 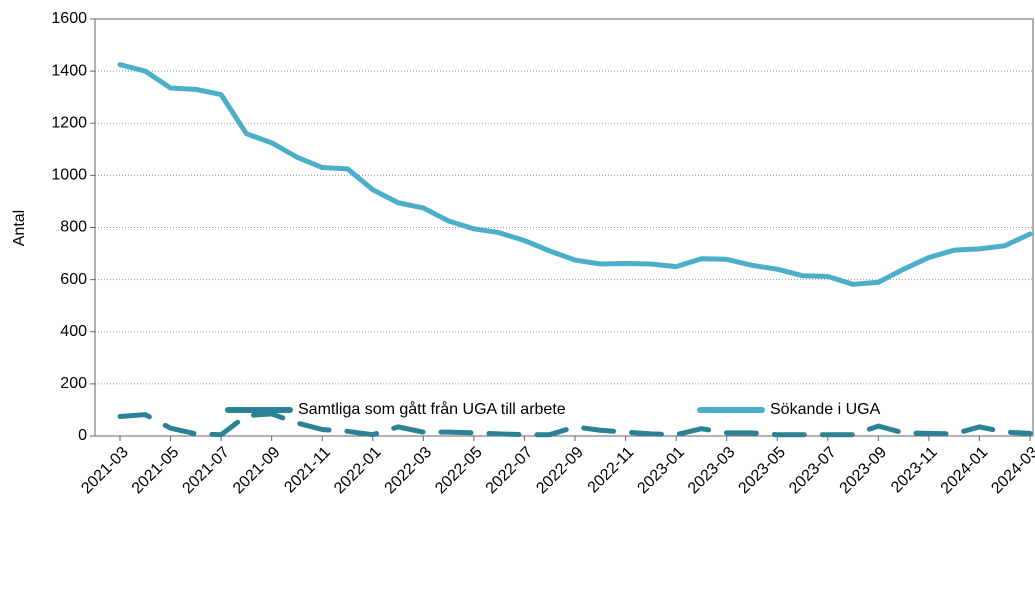 What do you see at coordinates (156, 471) in the screenshot?
I see `x-tick-label: 2021-05` at bounding box center [156, 471].